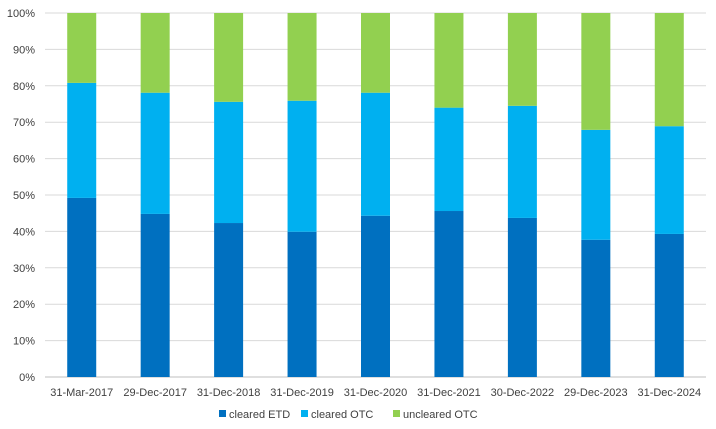 Image resolution: width=716 pixels, height=429 pixels. Describe the element at coordinates (81, 393) in the screenshot. I see `x-tick-label: 31-Mar-2017` at that location.